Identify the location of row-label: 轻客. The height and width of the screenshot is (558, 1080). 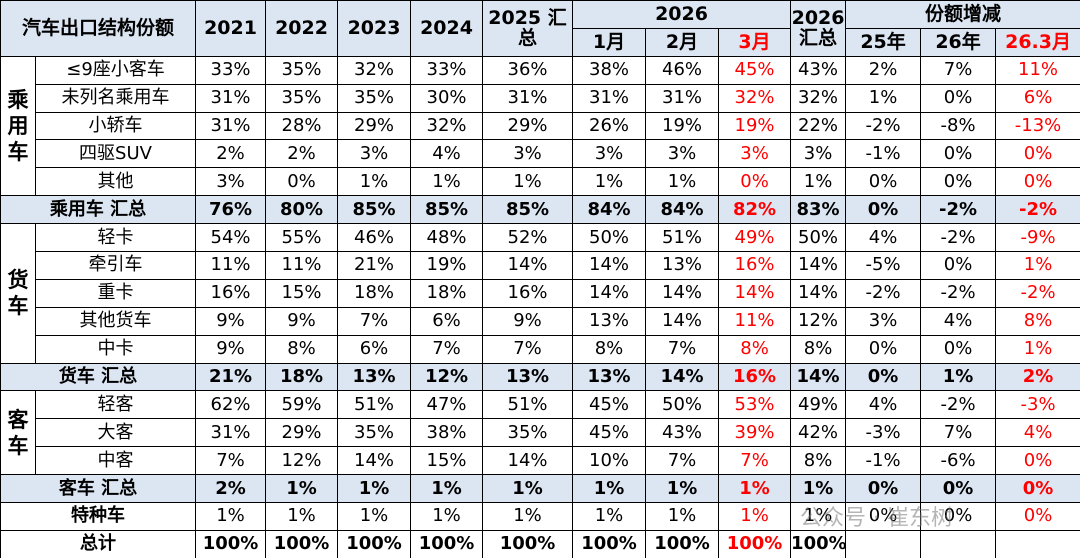
(115, 405).